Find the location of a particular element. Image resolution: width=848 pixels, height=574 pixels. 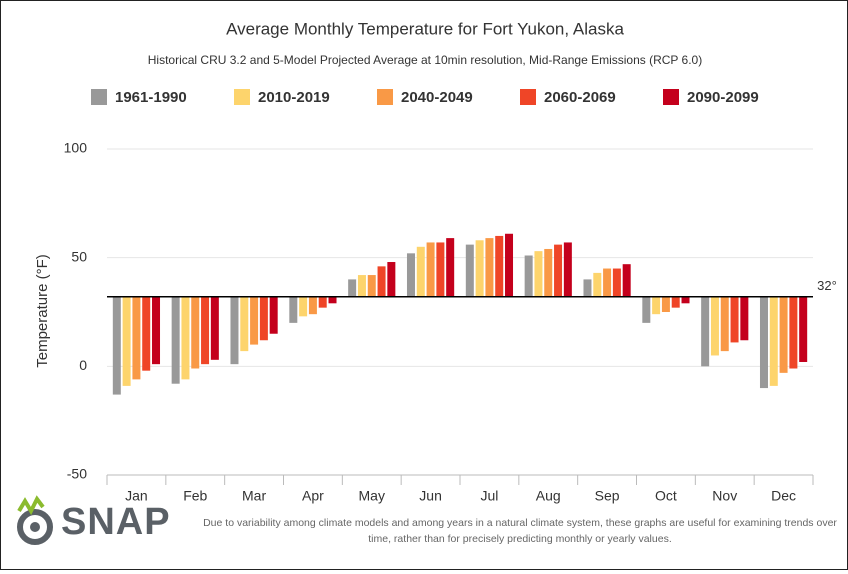

x-tick-label: Jan is located at coordinates (136, 496).